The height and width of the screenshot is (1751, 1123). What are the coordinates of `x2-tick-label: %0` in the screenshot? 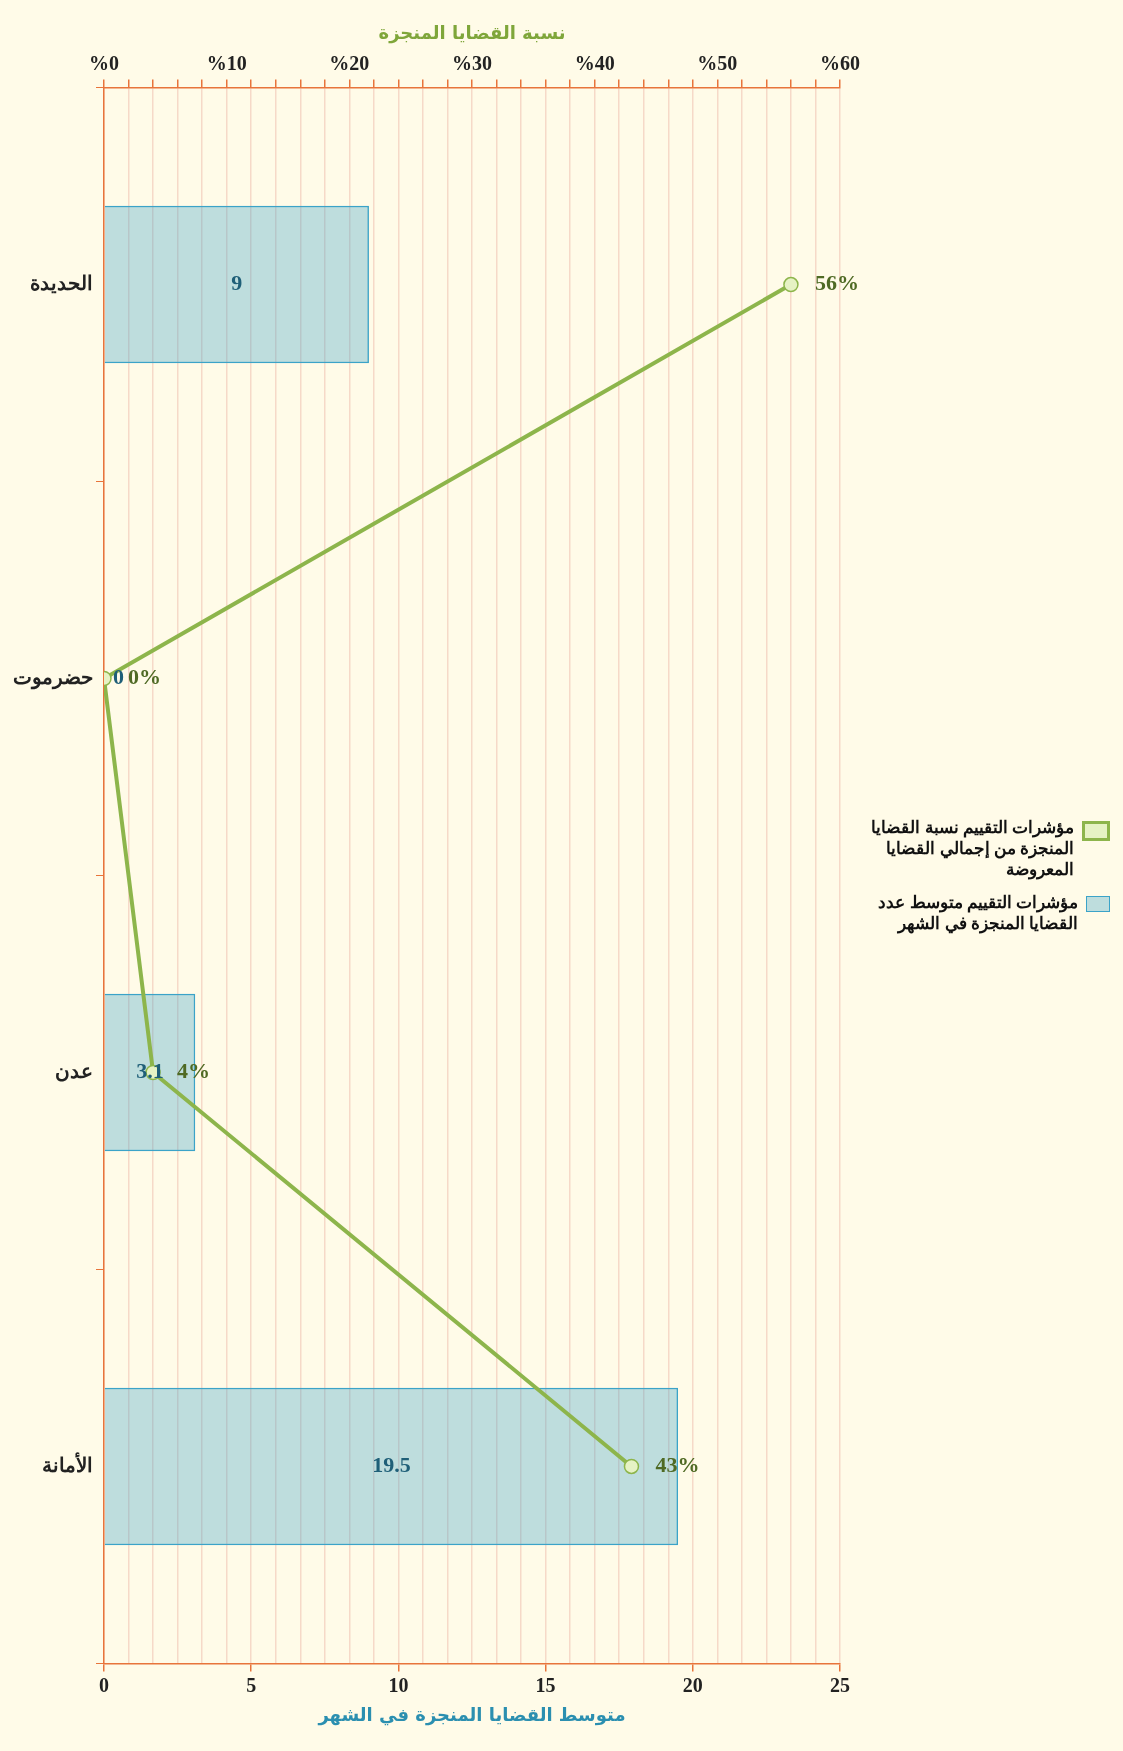 It's located at (104, 62).